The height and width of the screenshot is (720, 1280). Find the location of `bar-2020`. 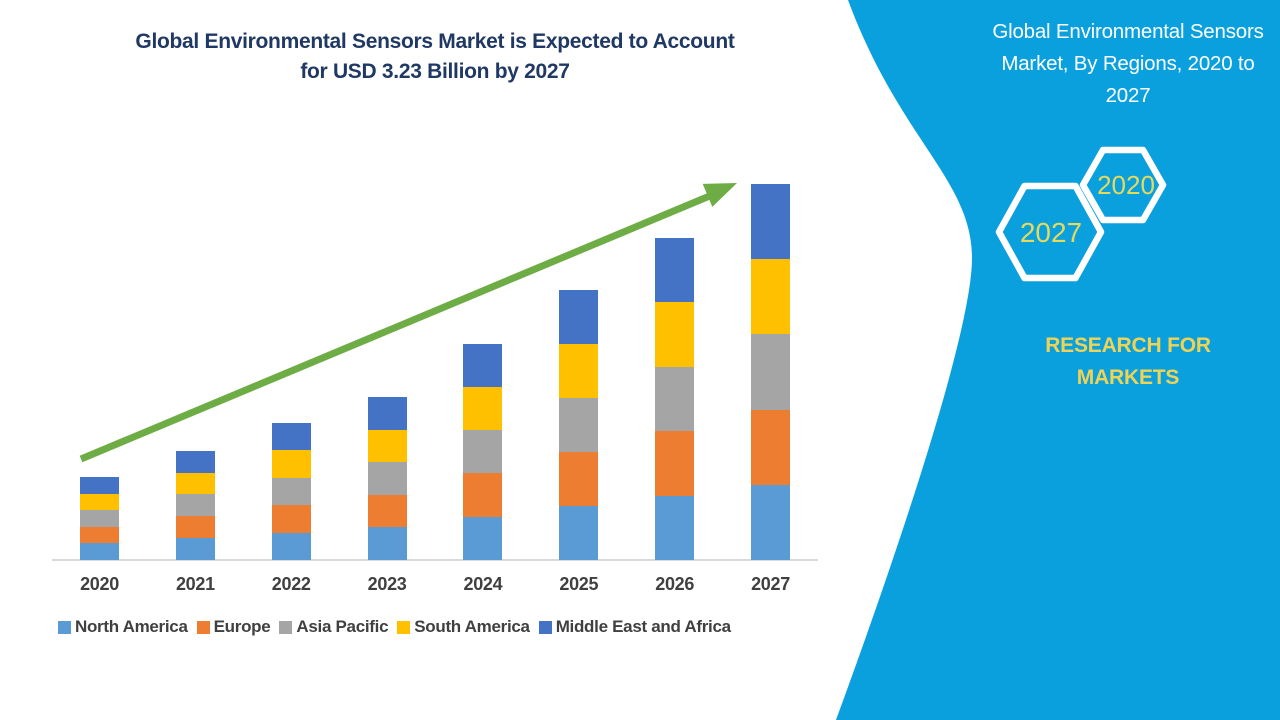

bar-2020 is located at coordinates (99, 518).